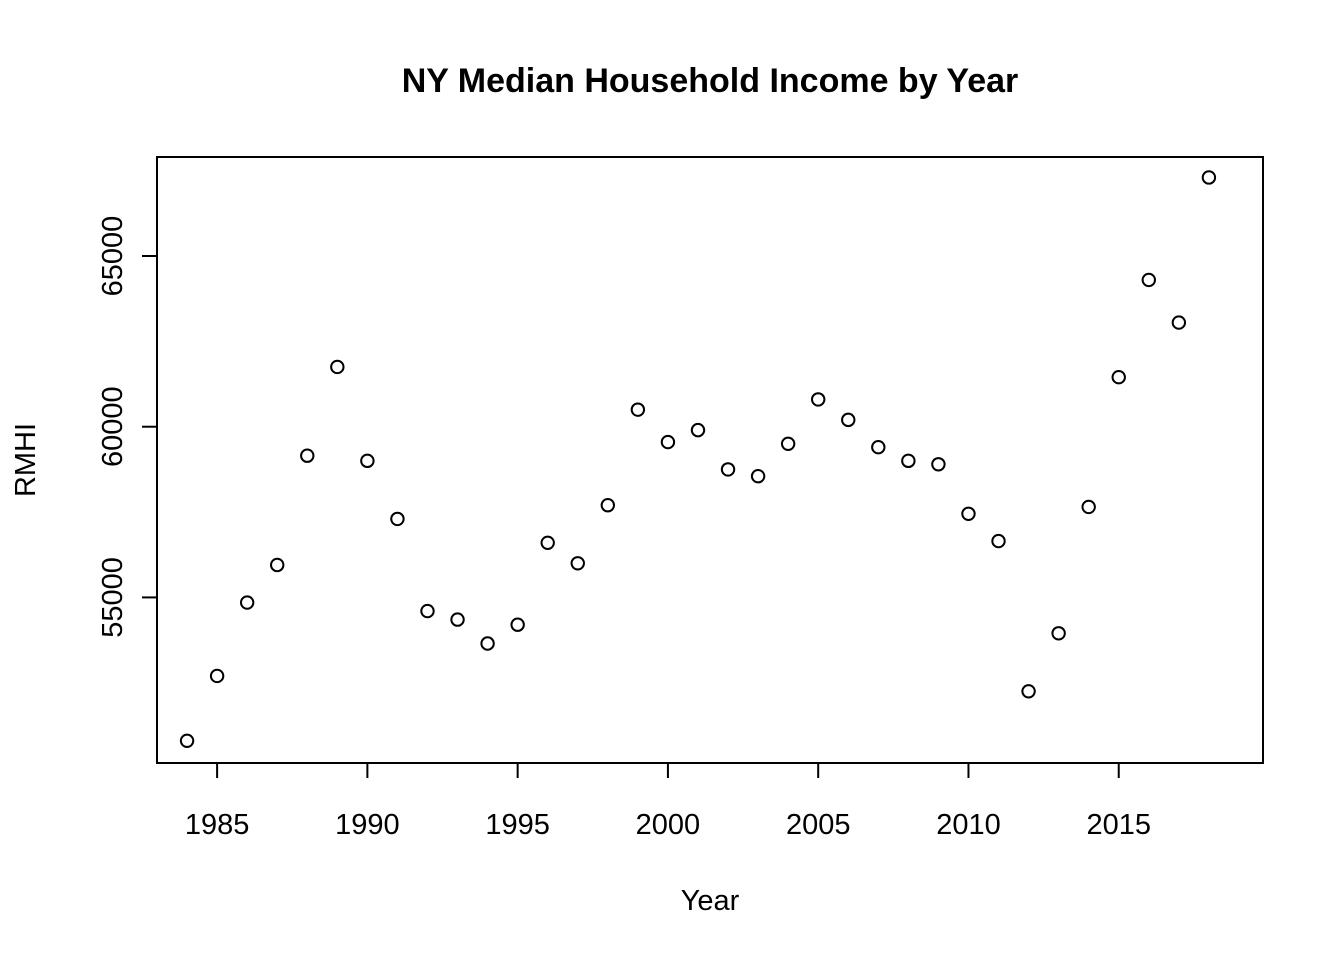 The height and width of the screenshot is (960, 1344). Describe the element at coordinates (367, 825) in the screenshot. I see `x-tick-label: 1990` at that location.